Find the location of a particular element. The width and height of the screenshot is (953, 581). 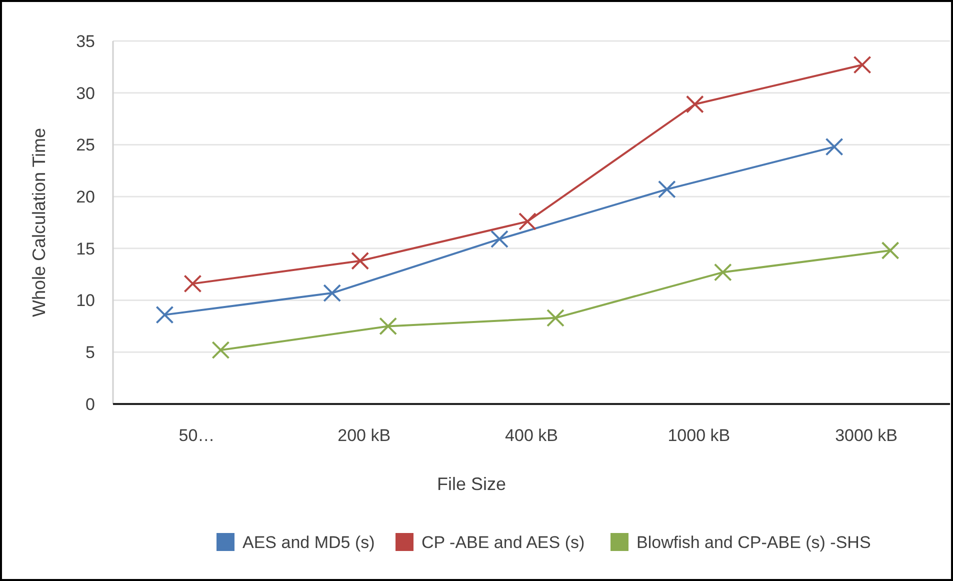

y-axis-title: Whole Calculation Time is located at coordinates (39, 223).